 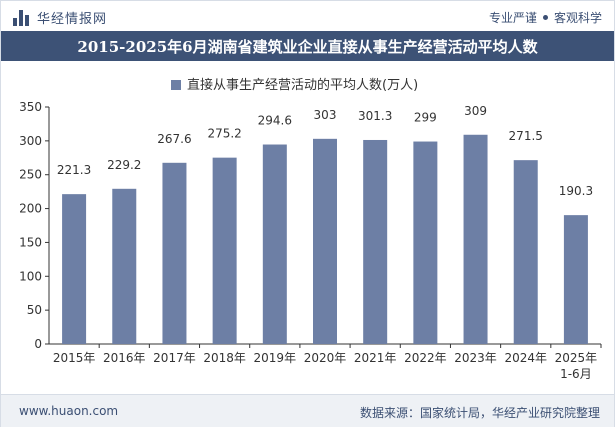 What do you see at coordinates (224, 358) in the screenshot?
I see `x-tick-label: 2018年` at bounding box center [224, 358].